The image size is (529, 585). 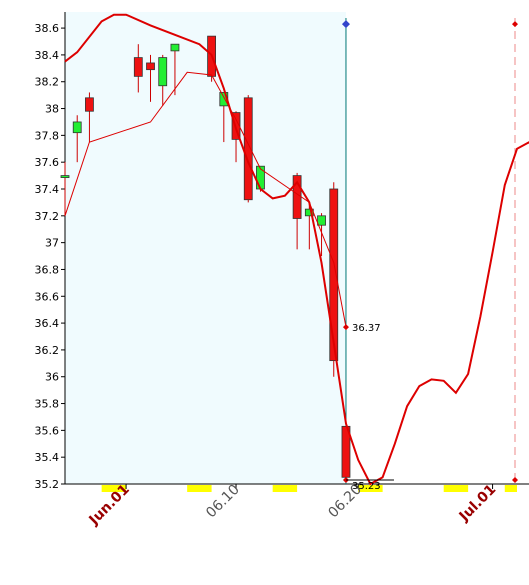 I want to click on y-tick-label: 36.6, so click(x=47, y=296).